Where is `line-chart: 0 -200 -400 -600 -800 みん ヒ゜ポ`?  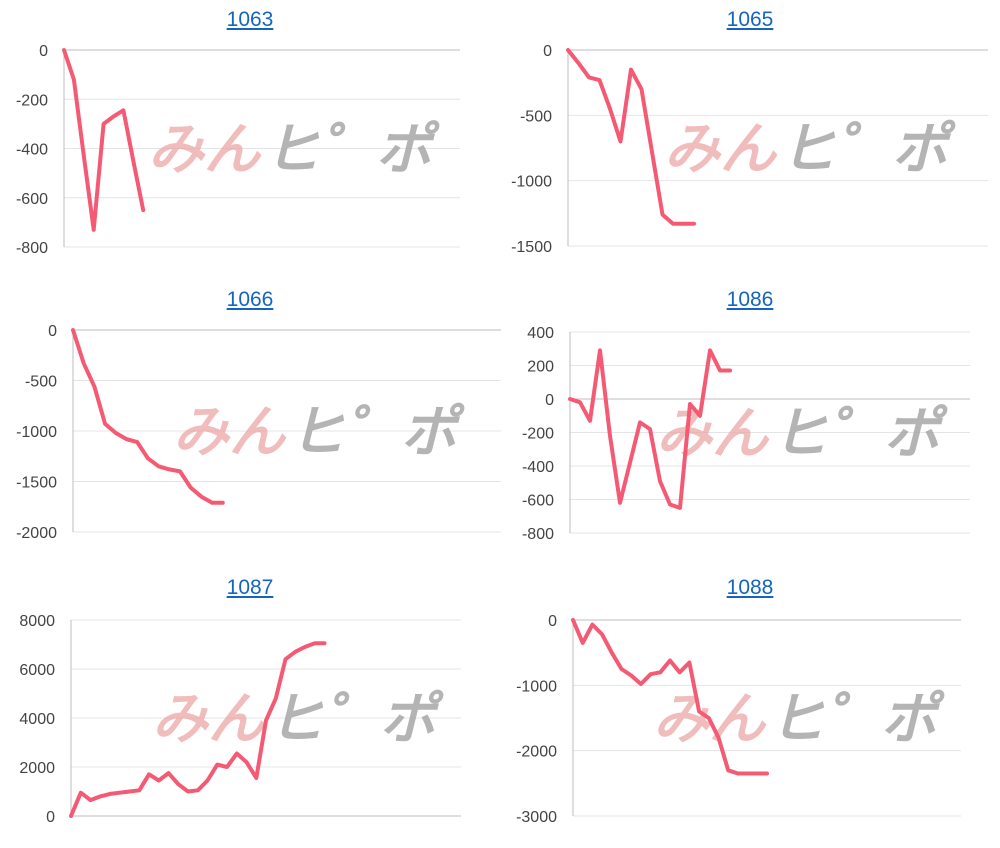 line-chart: 0 -200 -400 -600 -800 みん ヒ゜ポ is located at coordinates (238, 150).